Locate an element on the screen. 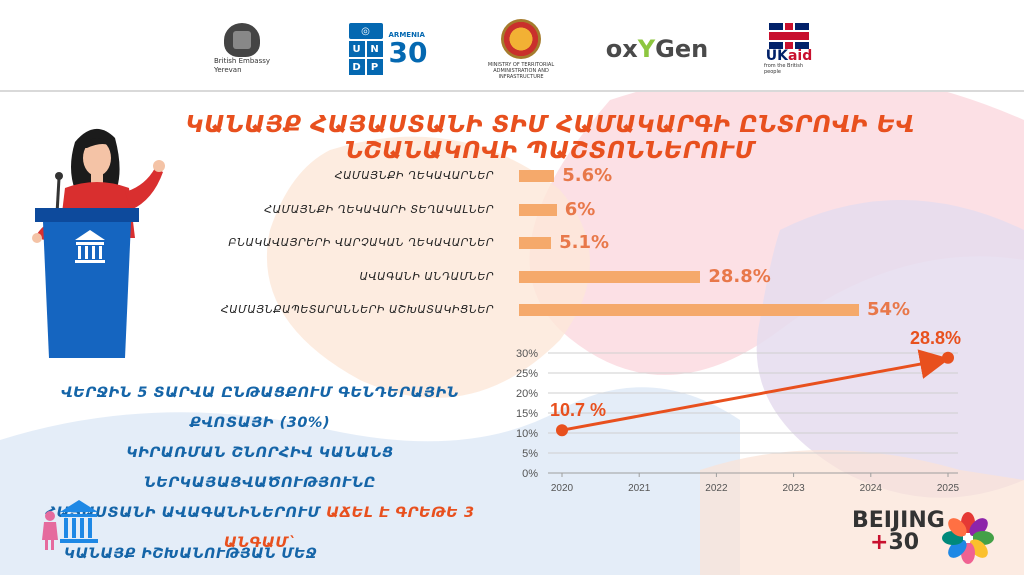  beijing-30-logo: BEIJING +30 is located at coordinates (898, 532).